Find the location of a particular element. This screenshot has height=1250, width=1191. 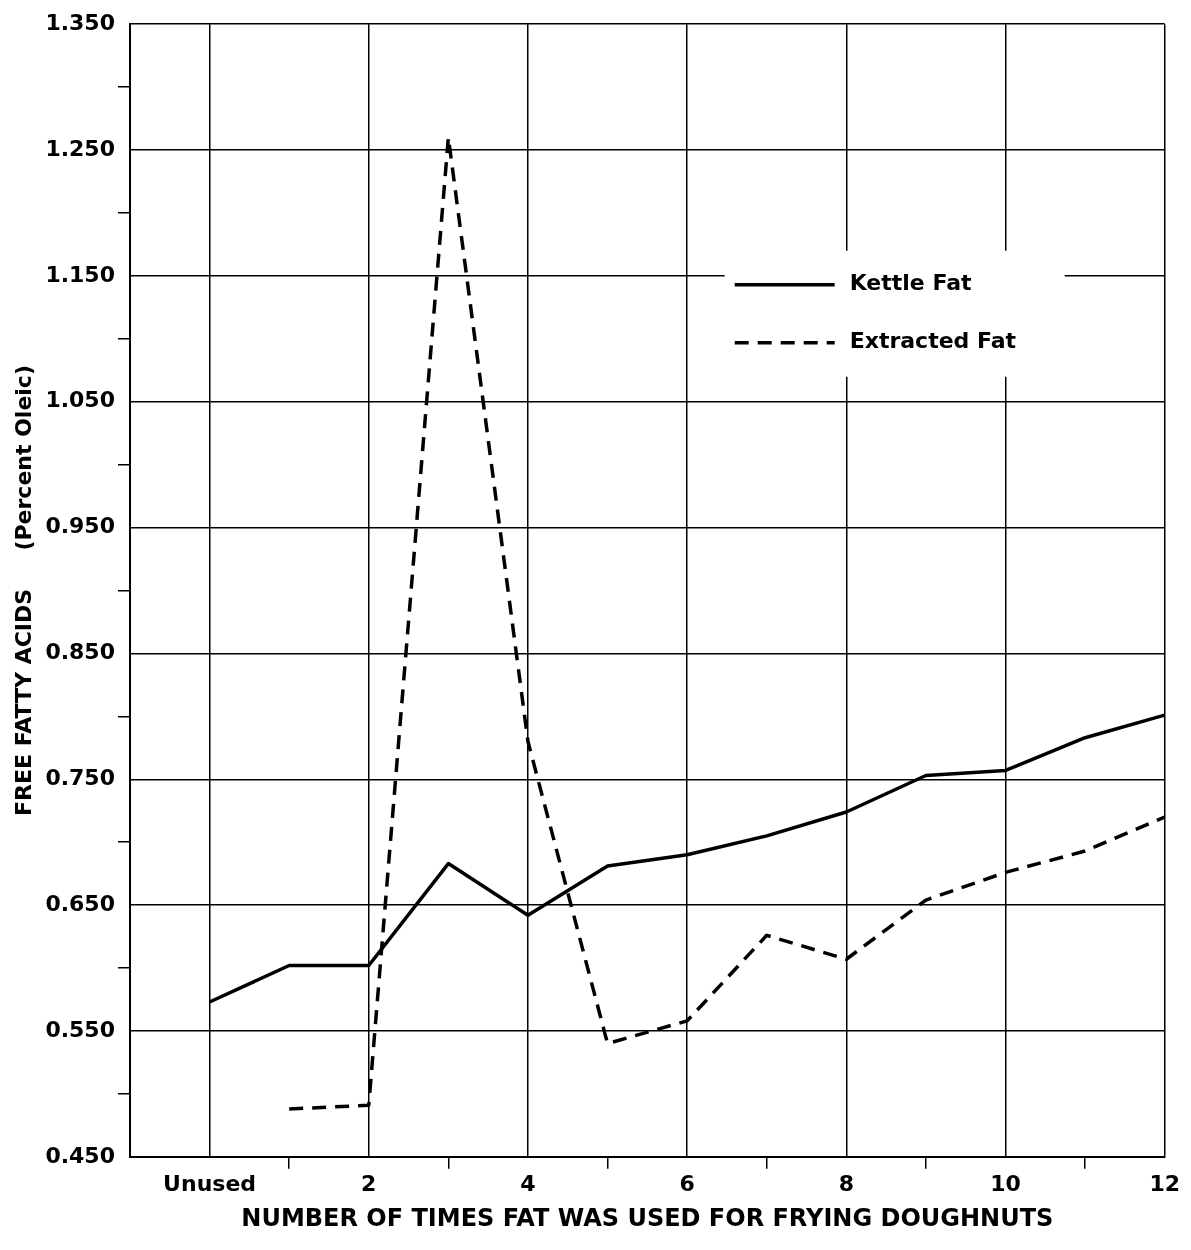

y-tick-label: 0.950 is located at coordinates (80, 526).